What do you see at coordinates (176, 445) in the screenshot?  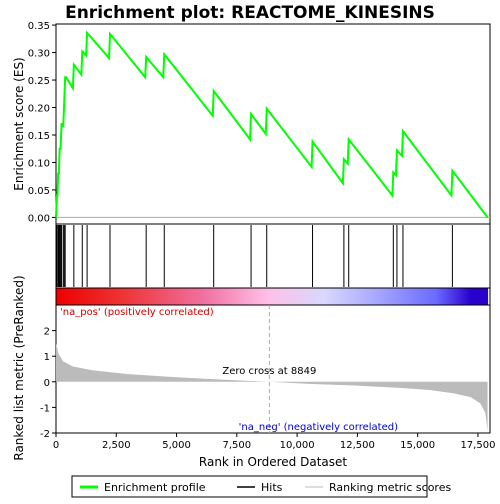 I see `x-tick-label: 5,000` at bounding box center [176, 445].